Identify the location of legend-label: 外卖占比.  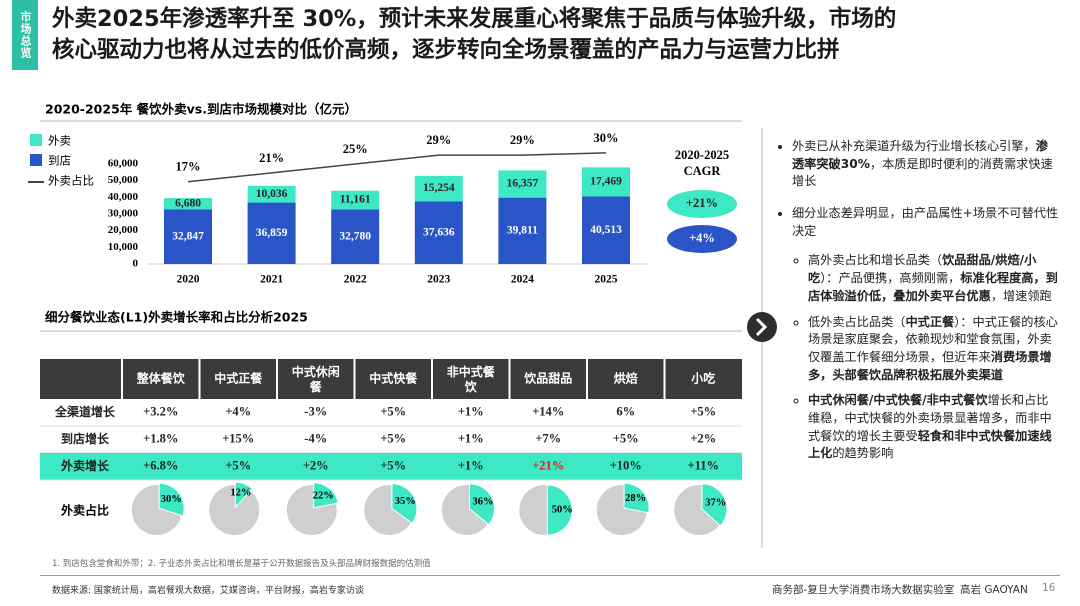
(71, 181).